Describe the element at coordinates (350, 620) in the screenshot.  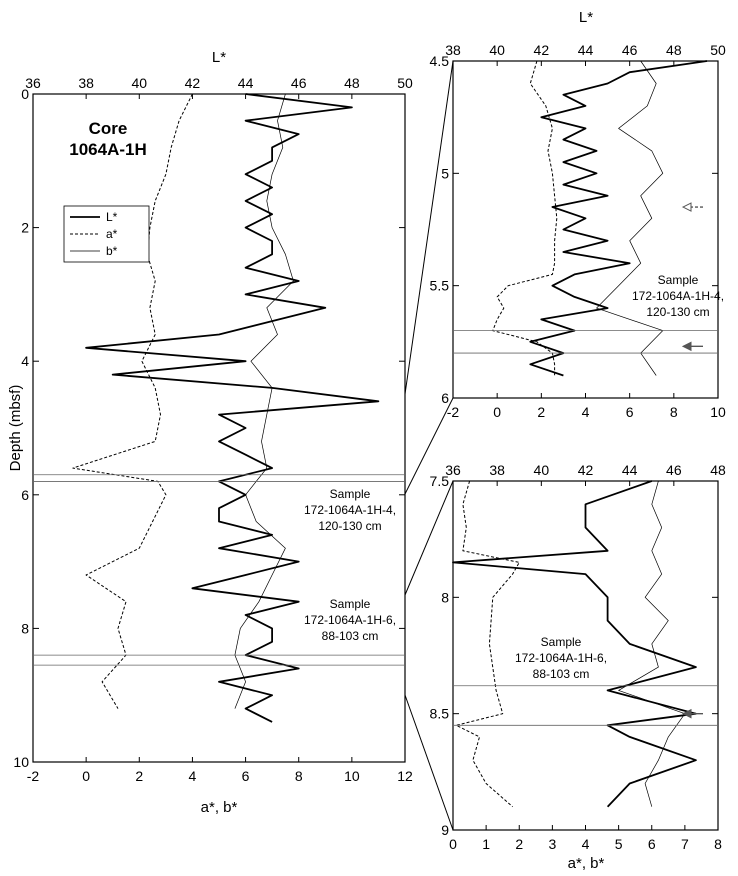
I see `main-annotation-sample-2: Sample 172-1064A-1H-6, 88-103 cm` at that location.